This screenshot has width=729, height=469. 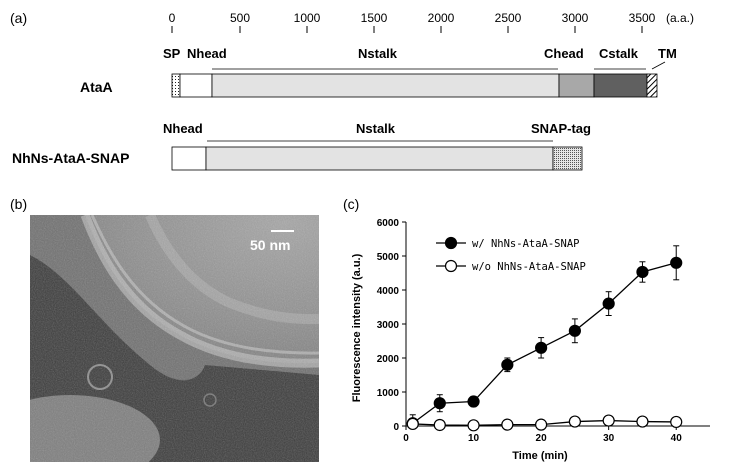 What do you see at coordinates (385, 85) in the screenshot?
I see `ataa-nstalk-segment` at bounding box center [385, 85].